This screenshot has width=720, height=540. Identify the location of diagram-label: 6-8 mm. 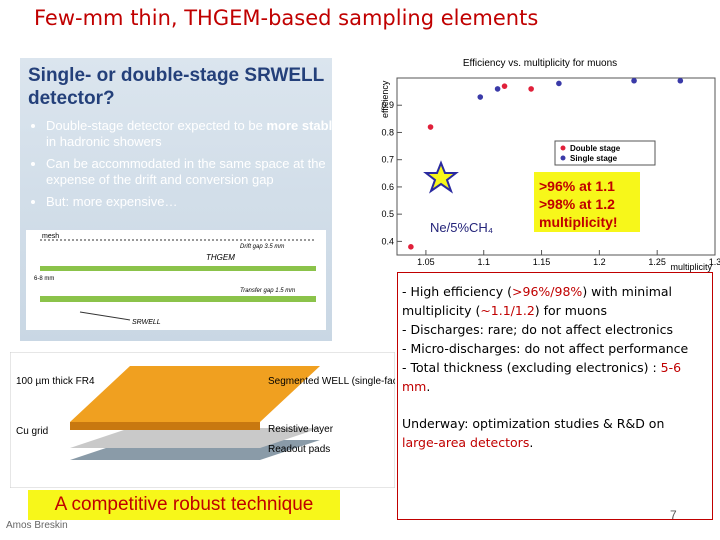
(44, 279).